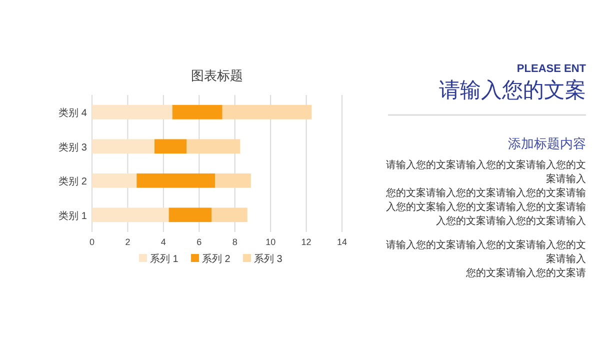 The width and height of the screenshot is (600, 338). What do you see at coordinates (271, 242) in the screenshot?
I see `x-tick-label: 10` at bounding box center [271, 242].